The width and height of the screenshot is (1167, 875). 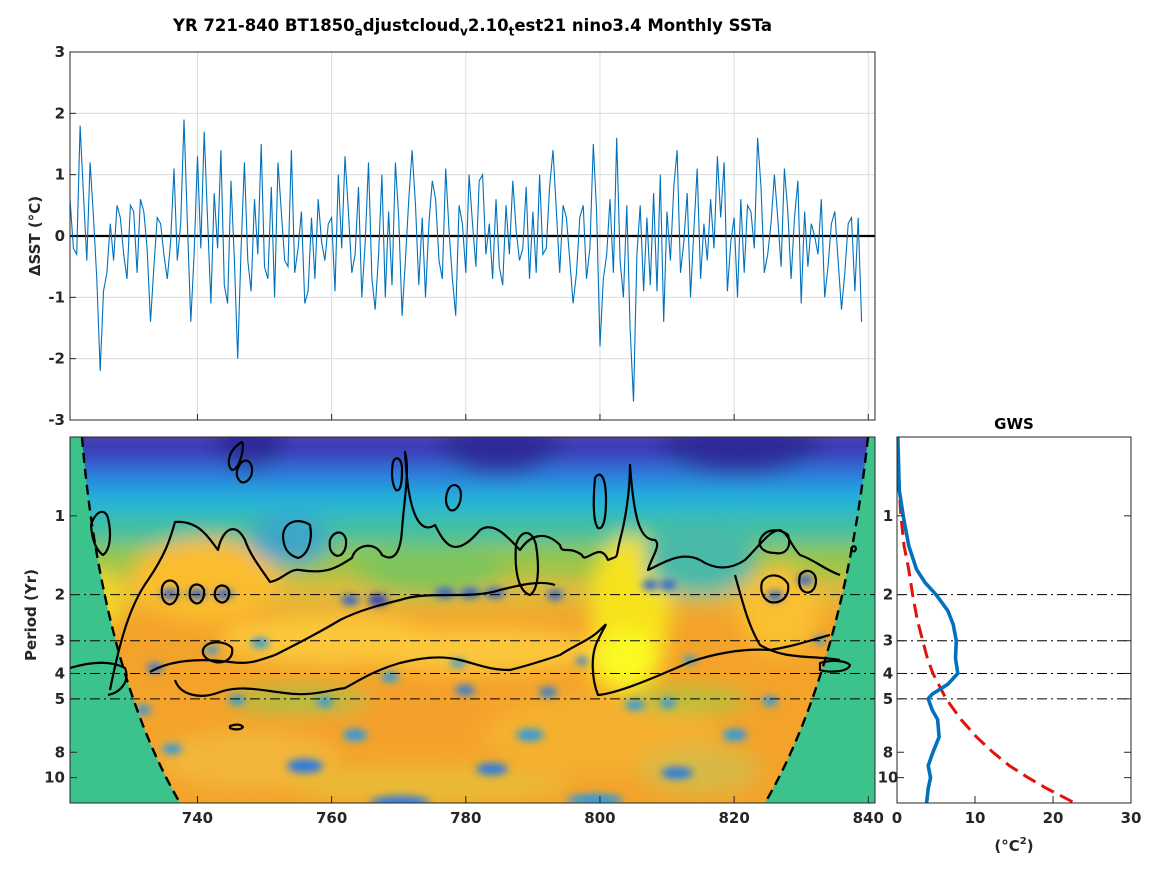 I want to click on gws-plot-area, so click(x=1014, y=620).